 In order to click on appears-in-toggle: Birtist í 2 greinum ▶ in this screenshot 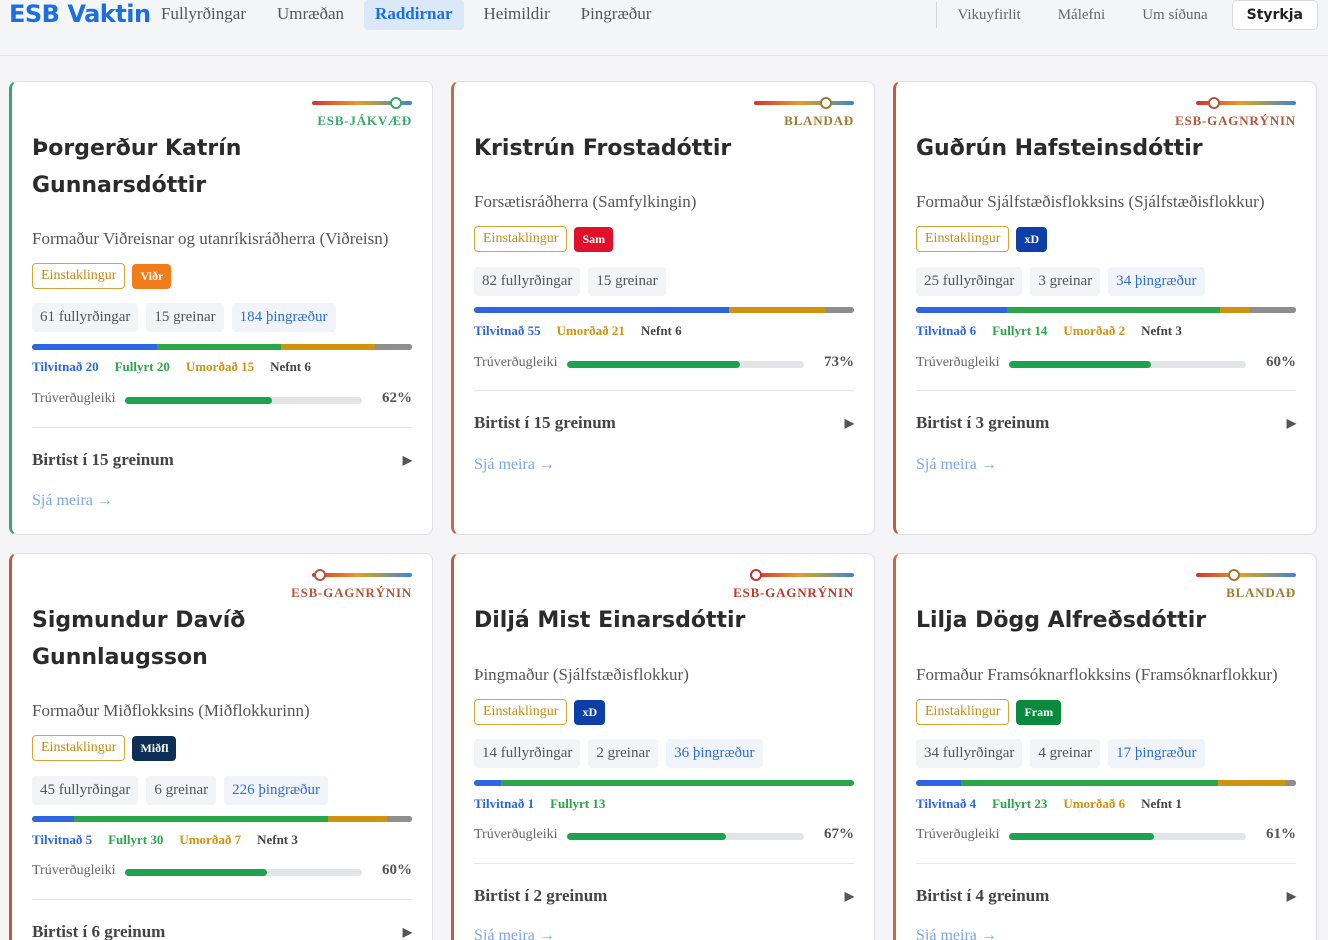, I will do `click(664, 896)`.